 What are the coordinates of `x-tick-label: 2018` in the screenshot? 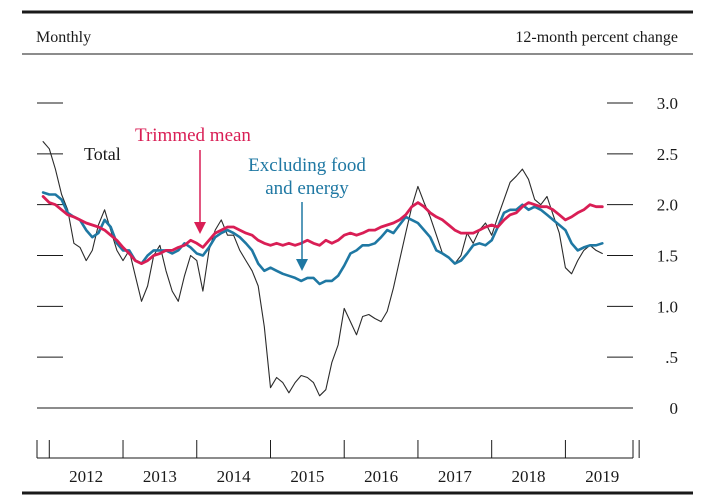 It's located at (529, 476).